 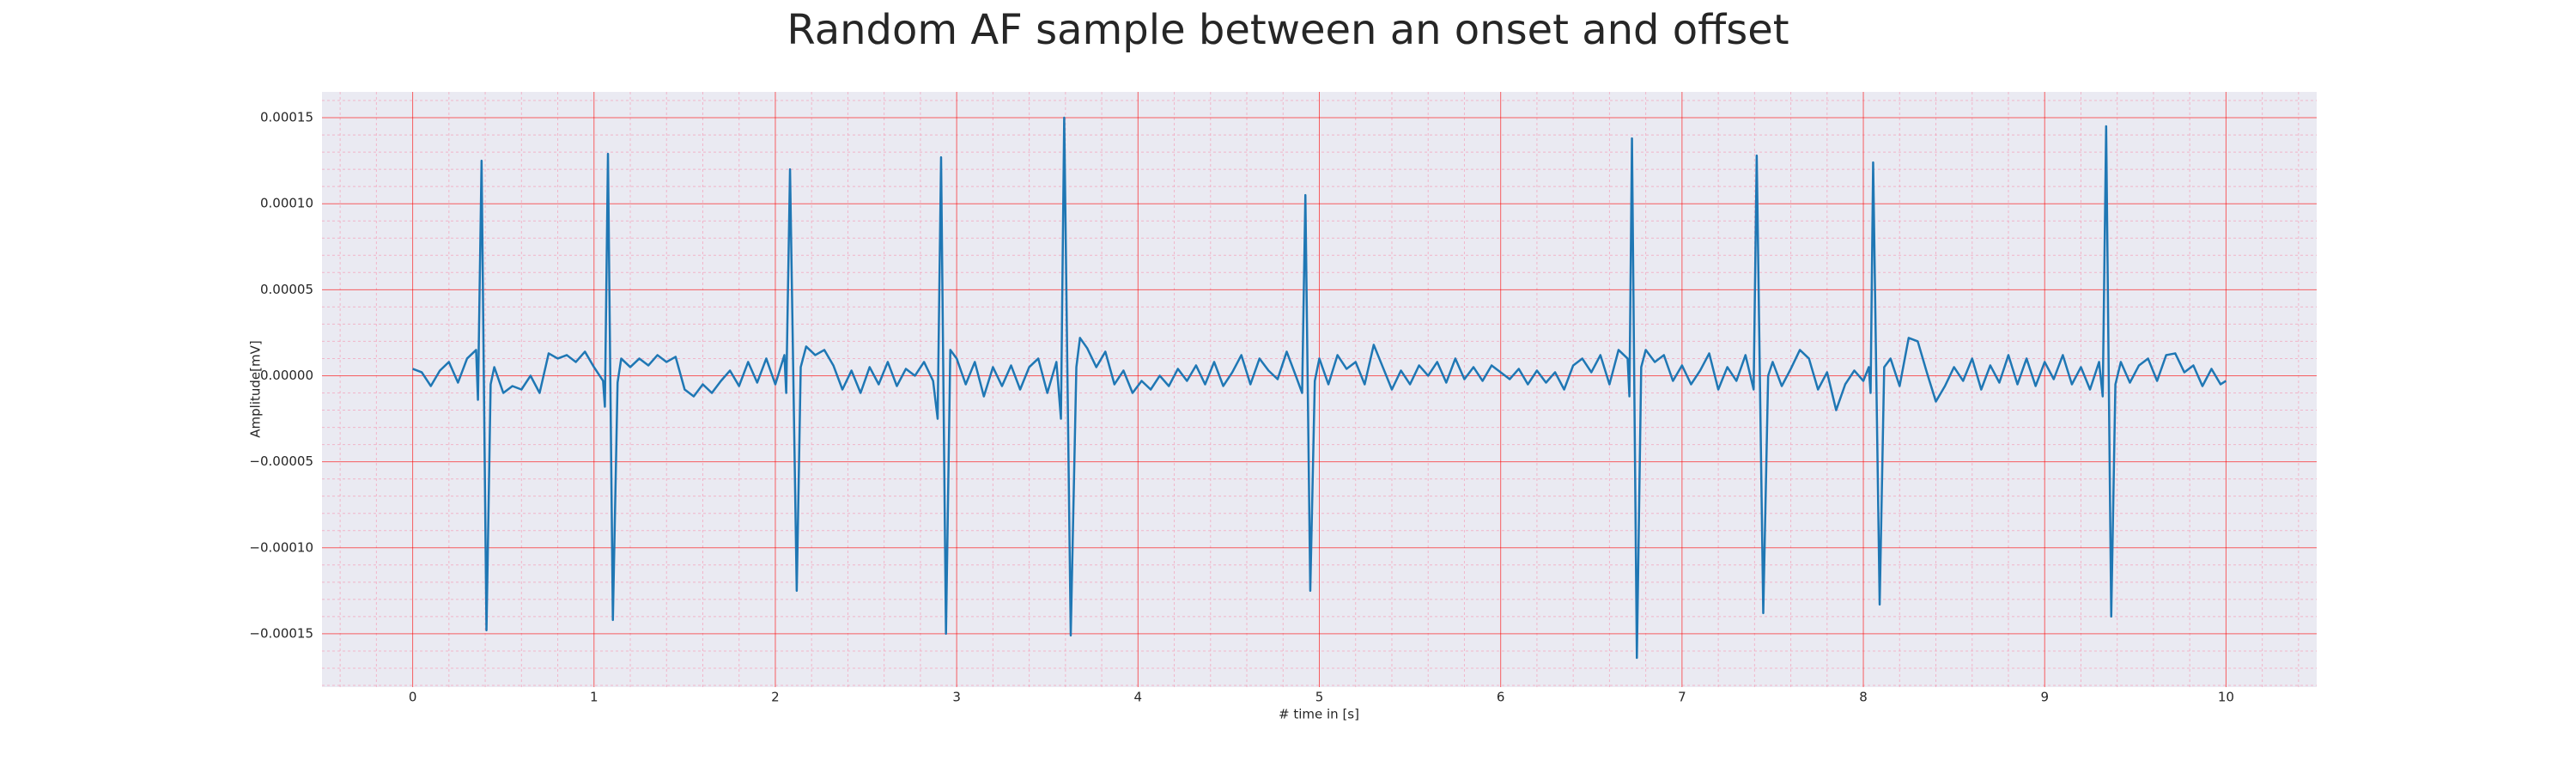 What do you see at coordinates (281, 547) in the screenshot?
I see `y-tick-label: −0.00010` at bounding box center [281, 547].